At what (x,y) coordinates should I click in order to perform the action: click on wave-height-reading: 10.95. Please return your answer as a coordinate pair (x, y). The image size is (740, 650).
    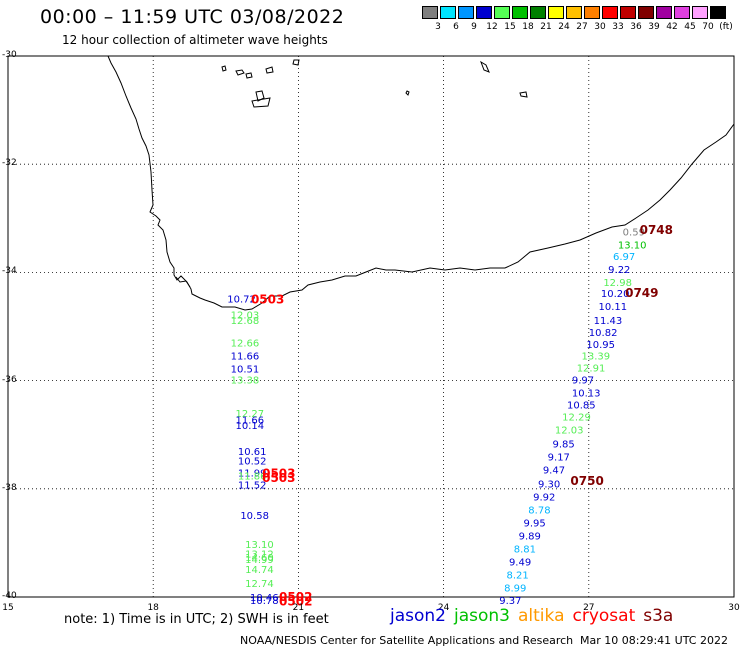
    Looking at the image, I should click on (600, 345).